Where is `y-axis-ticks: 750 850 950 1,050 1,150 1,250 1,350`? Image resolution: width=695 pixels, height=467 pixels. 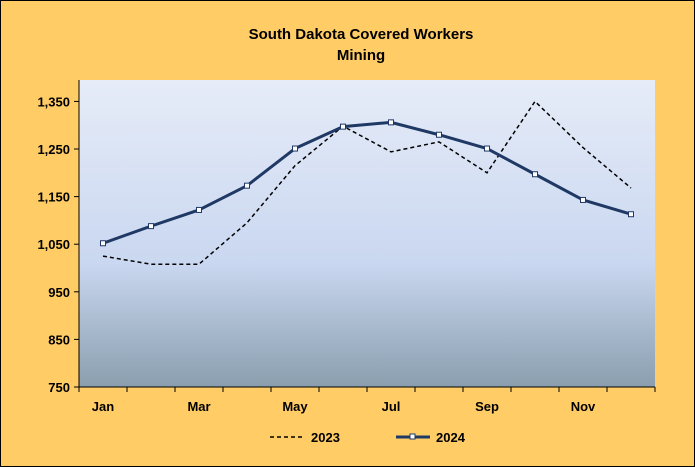 y-axis-ticks: 750 850 950 1,050 1,150 1,250 1,350 is located at coordinates (58, 244).